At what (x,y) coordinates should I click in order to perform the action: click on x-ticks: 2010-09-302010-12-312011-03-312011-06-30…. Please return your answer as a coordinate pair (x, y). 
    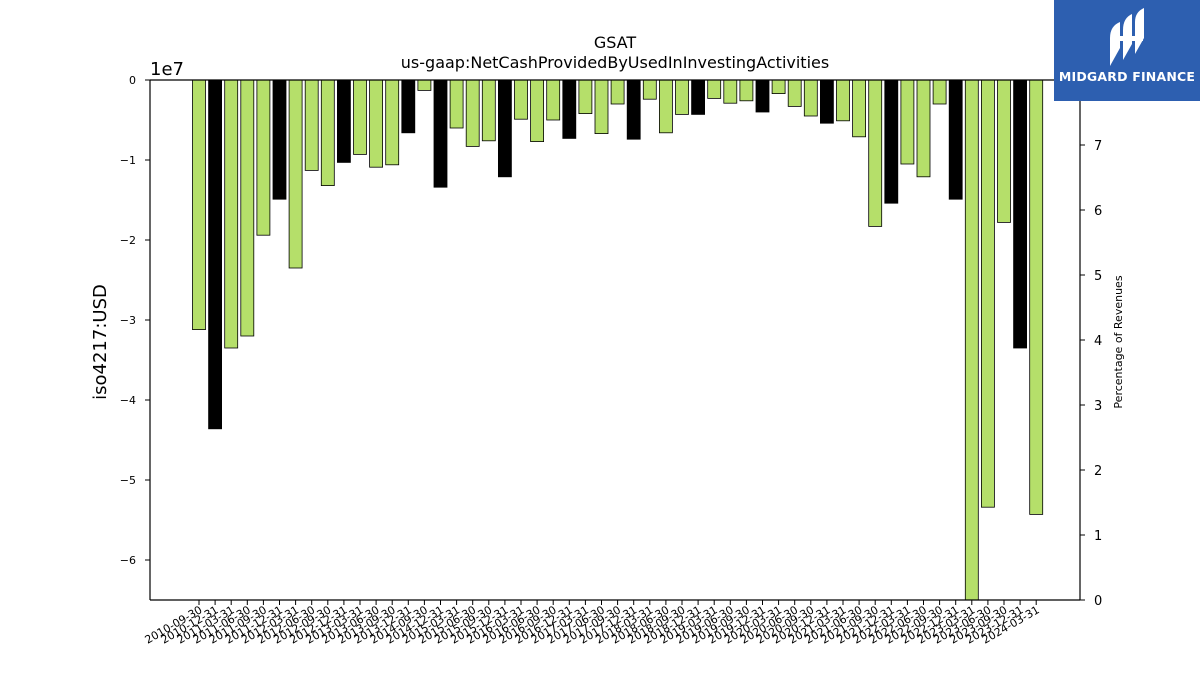
    Looking at the image, I should click on (592, 623).